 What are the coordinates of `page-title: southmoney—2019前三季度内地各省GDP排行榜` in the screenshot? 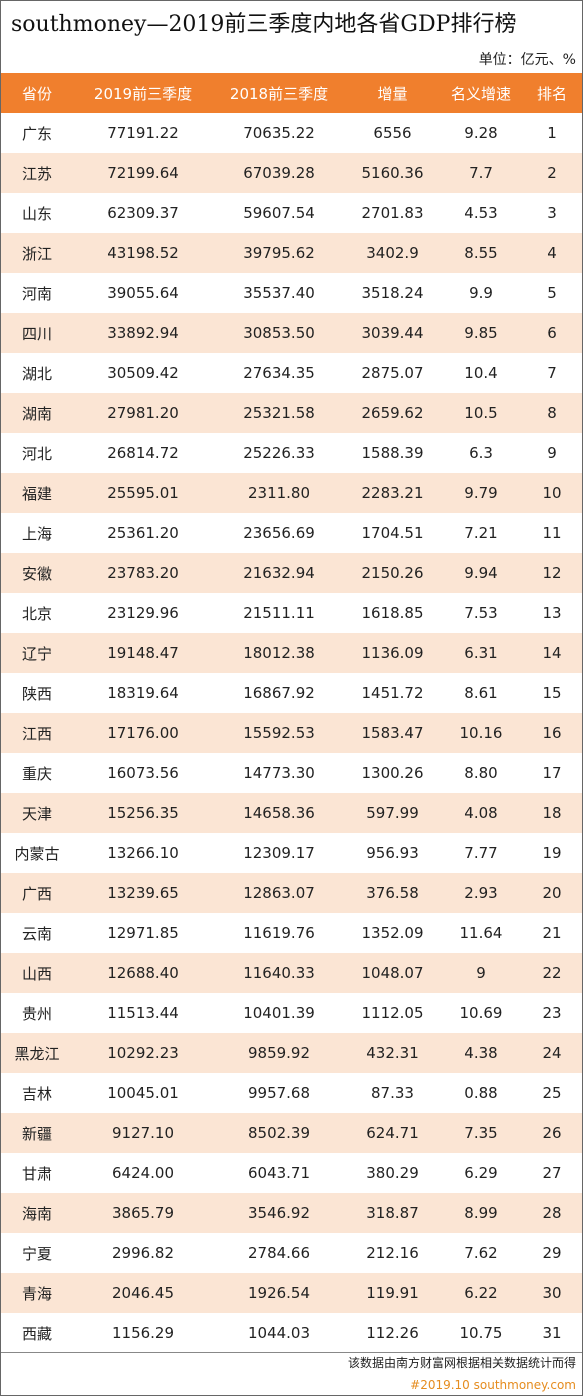 It's located at (264, 24).